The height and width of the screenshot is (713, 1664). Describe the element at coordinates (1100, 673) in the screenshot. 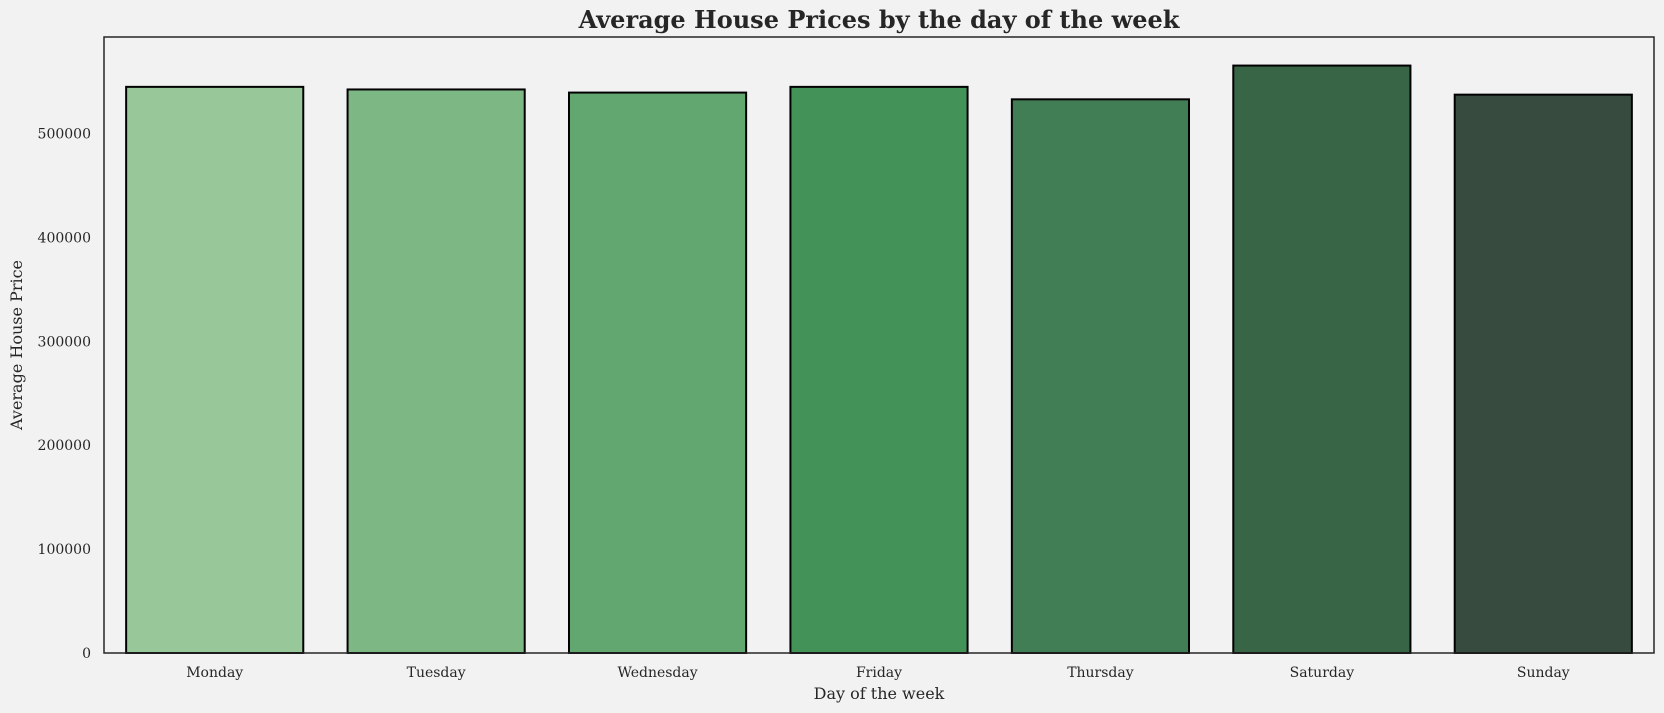

I see `x-tick-label: Thursday` at that location.